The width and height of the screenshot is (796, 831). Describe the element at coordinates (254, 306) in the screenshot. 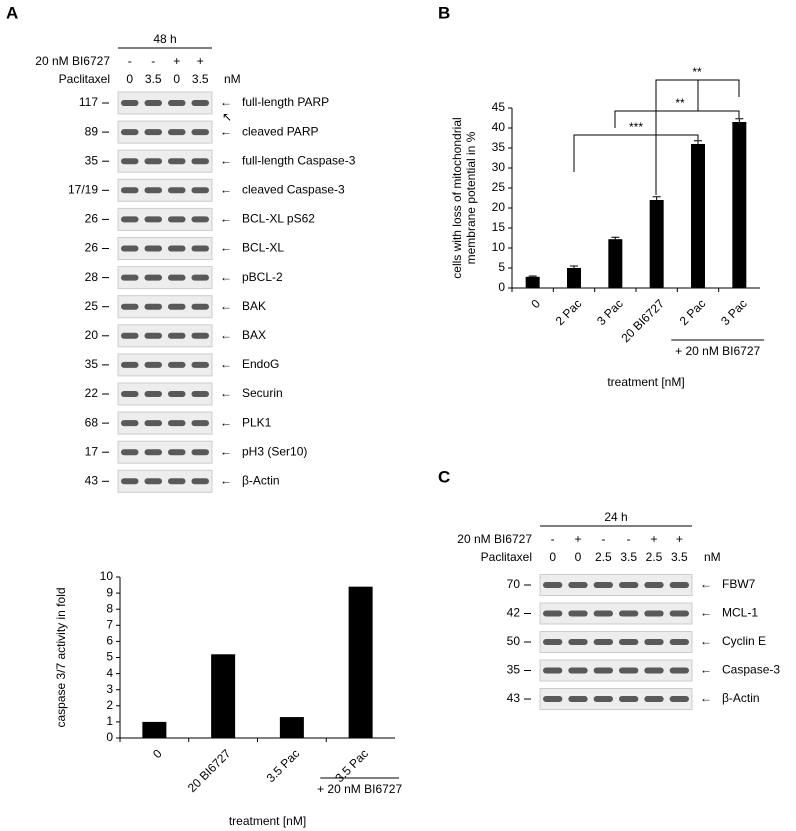

I see `protein-label: BAK` at that location.